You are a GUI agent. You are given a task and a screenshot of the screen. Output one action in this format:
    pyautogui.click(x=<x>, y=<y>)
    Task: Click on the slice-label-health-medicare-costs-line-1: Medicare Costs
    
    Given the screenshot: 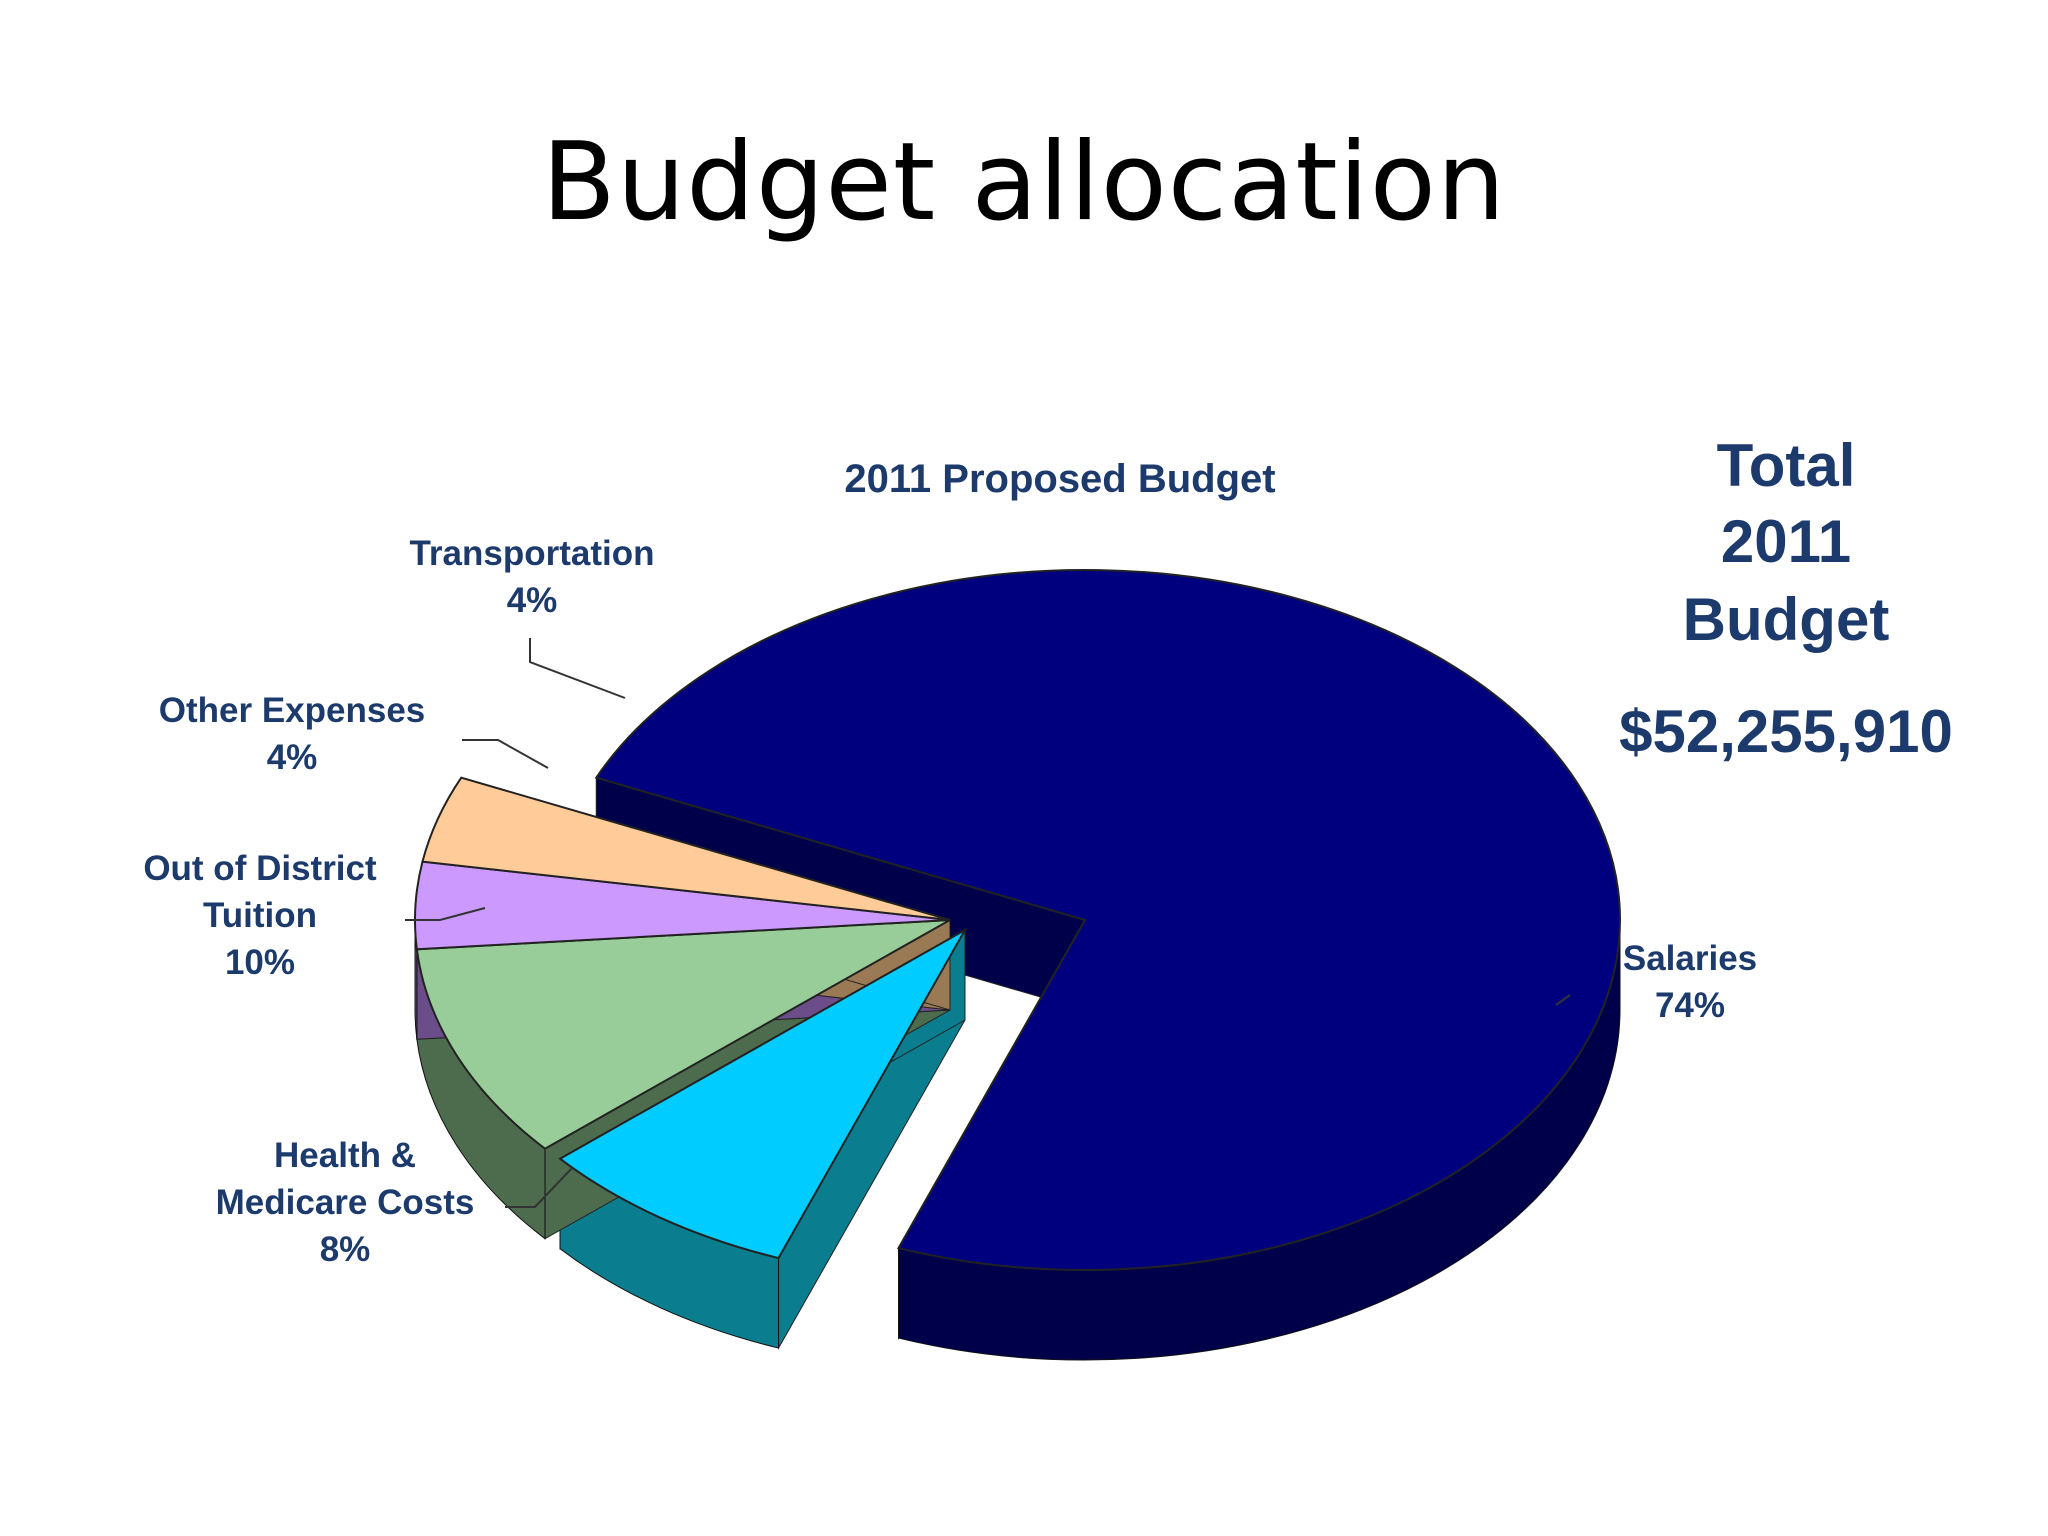 What is the action you would take?
    pyautogui.click(x=345, y=1202)
    